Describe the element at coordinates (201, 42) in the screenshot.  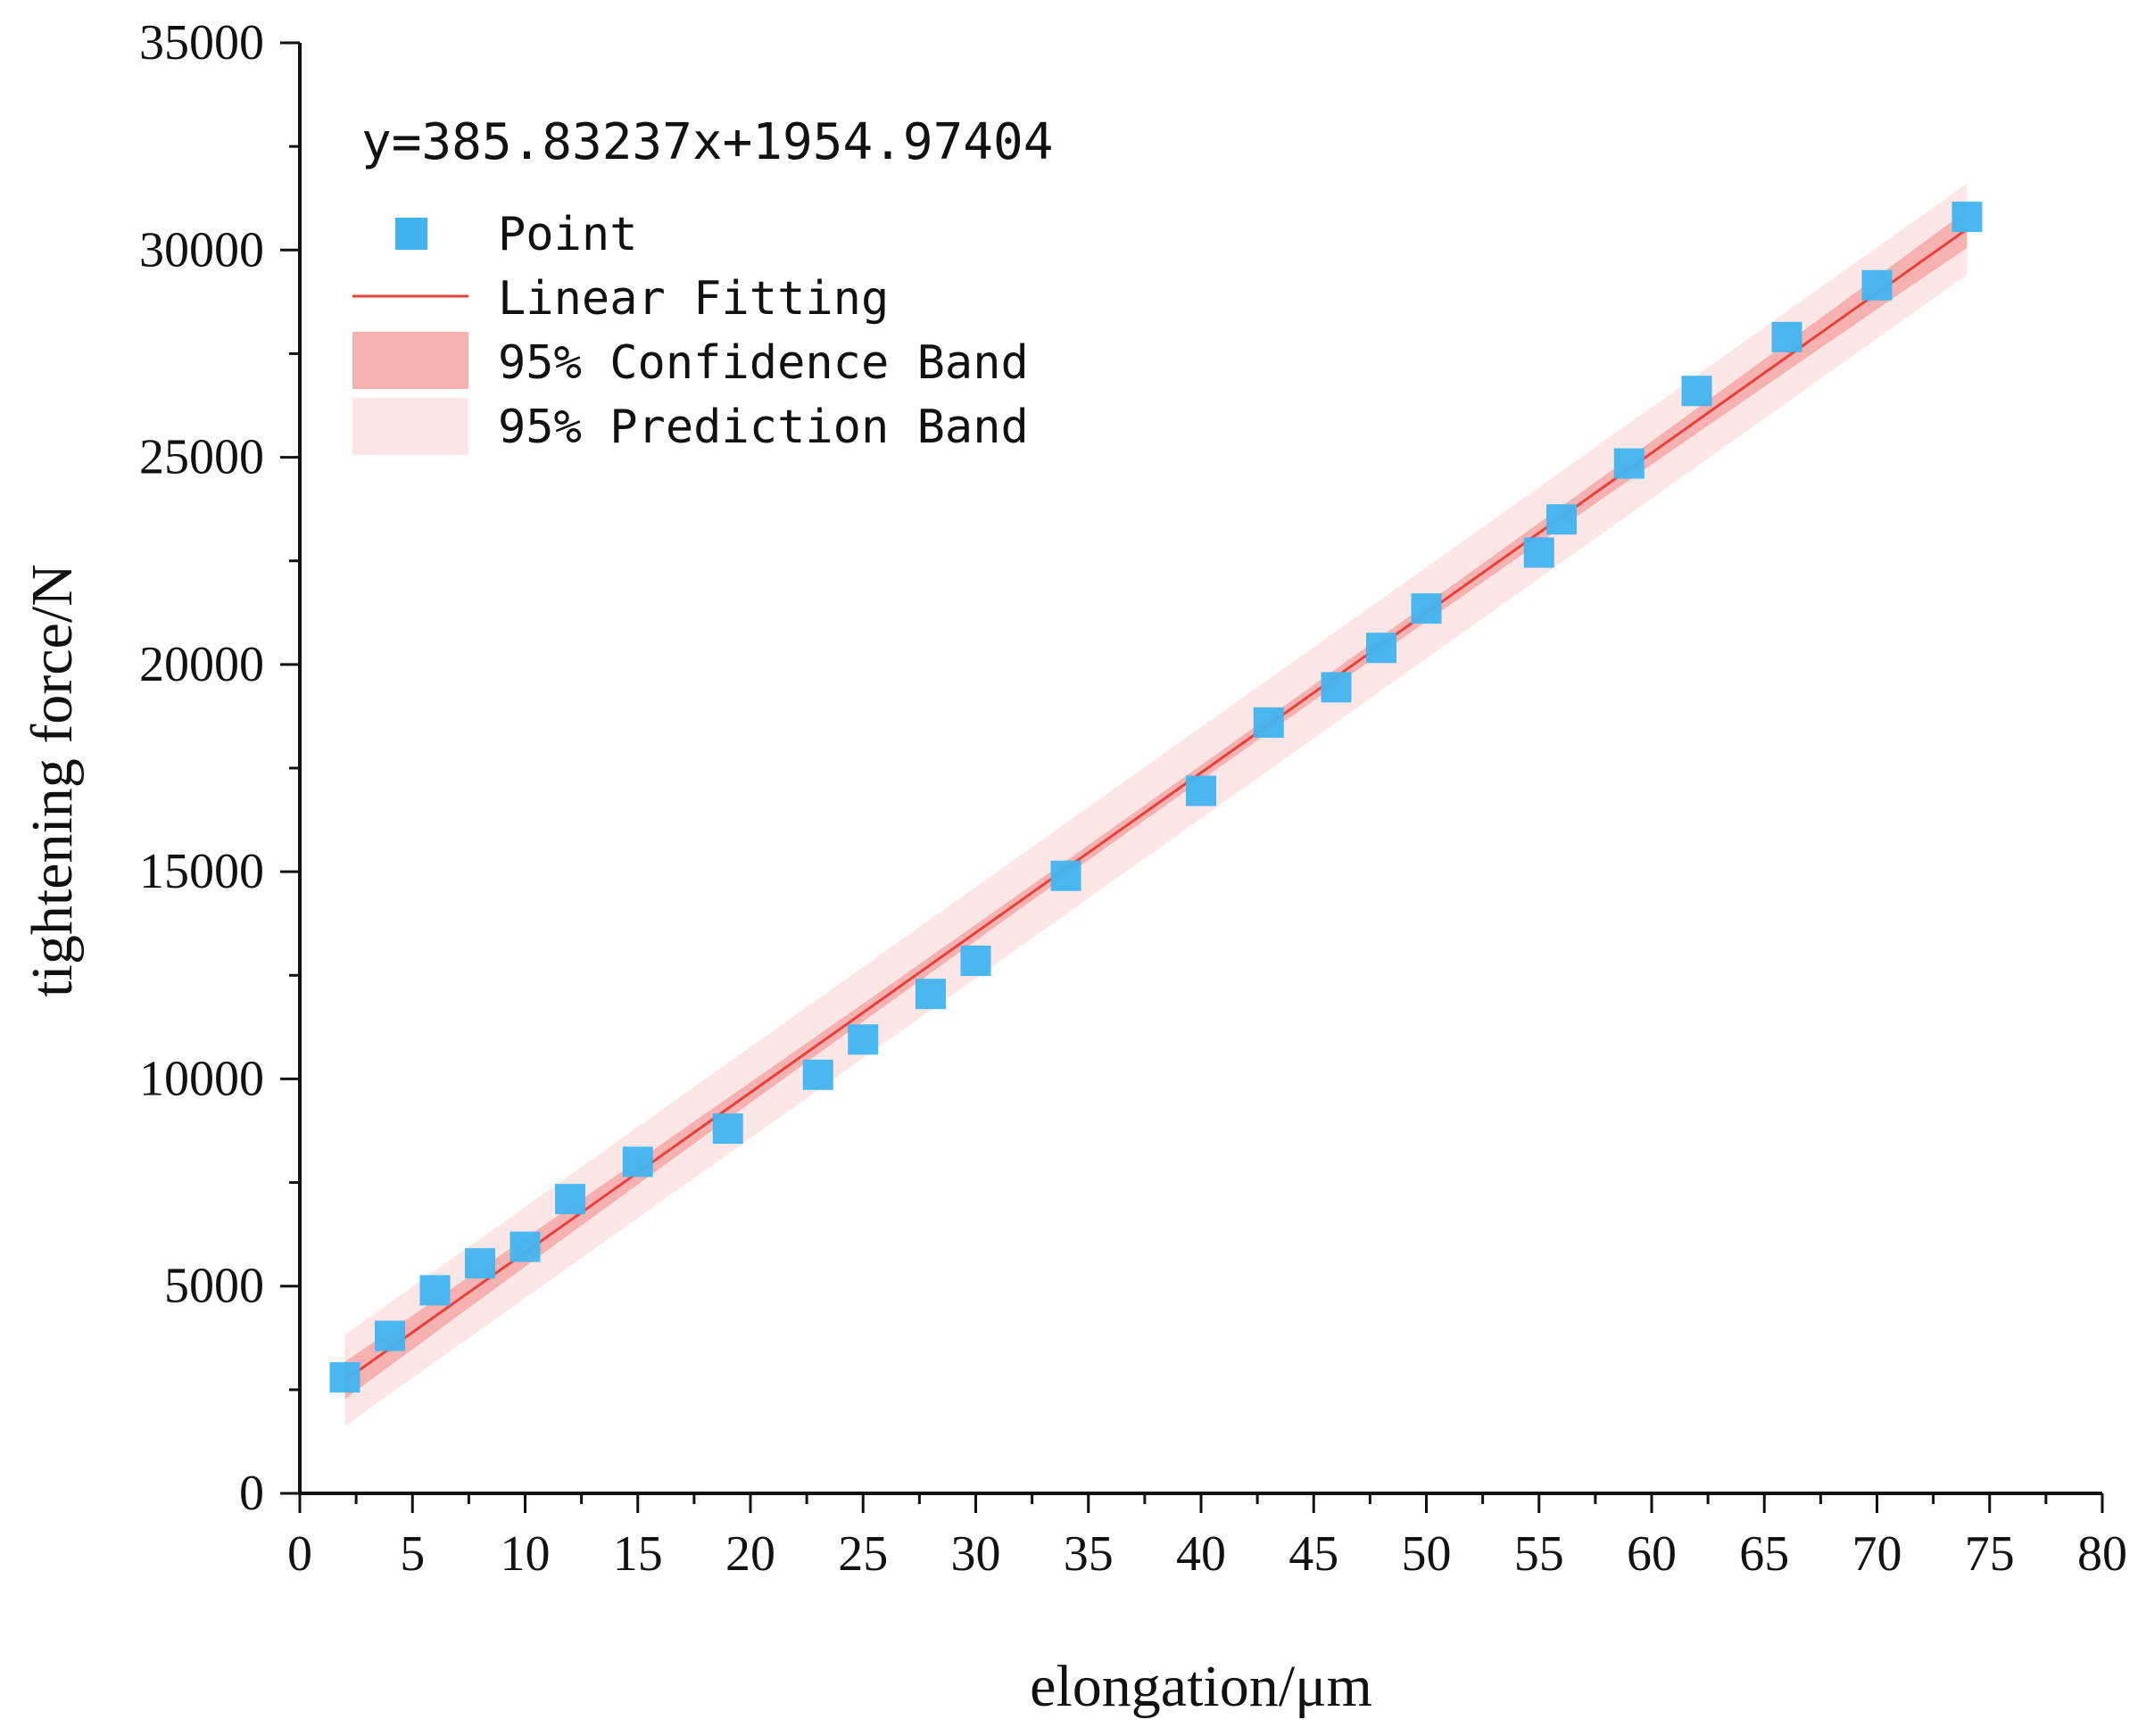
I see `y-tick-label: 35000` at that location.